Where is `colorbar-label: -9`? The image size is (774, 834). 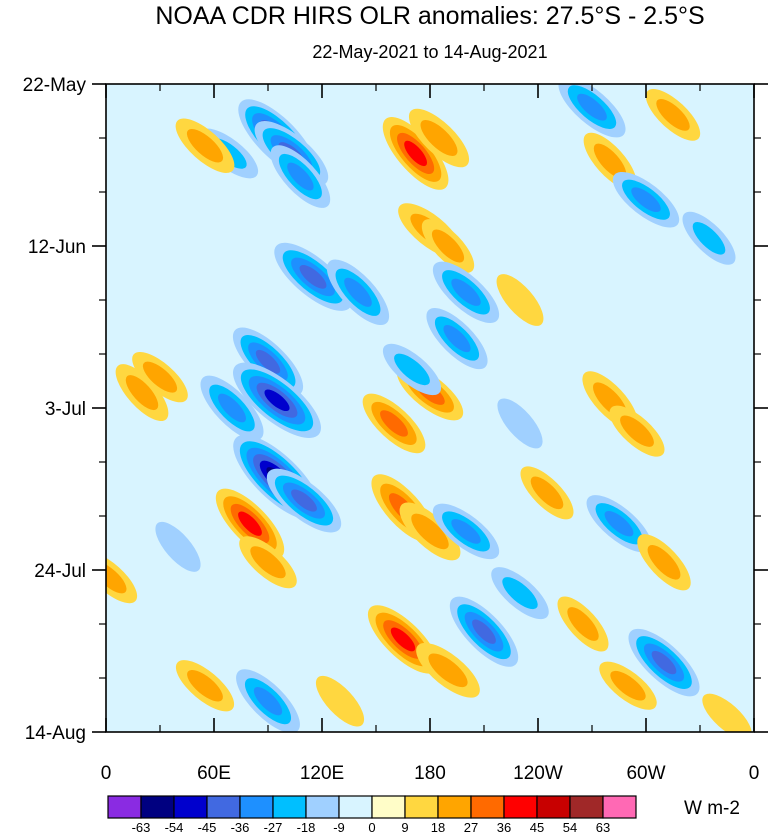 colorbar-label: -9 is located at coordinates (339, 827).